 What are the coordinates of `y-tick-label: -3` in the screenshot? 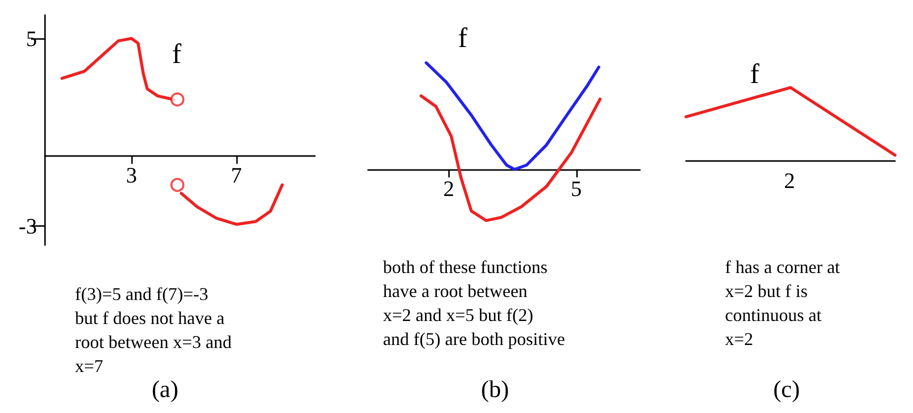 It's located at (27, 226).